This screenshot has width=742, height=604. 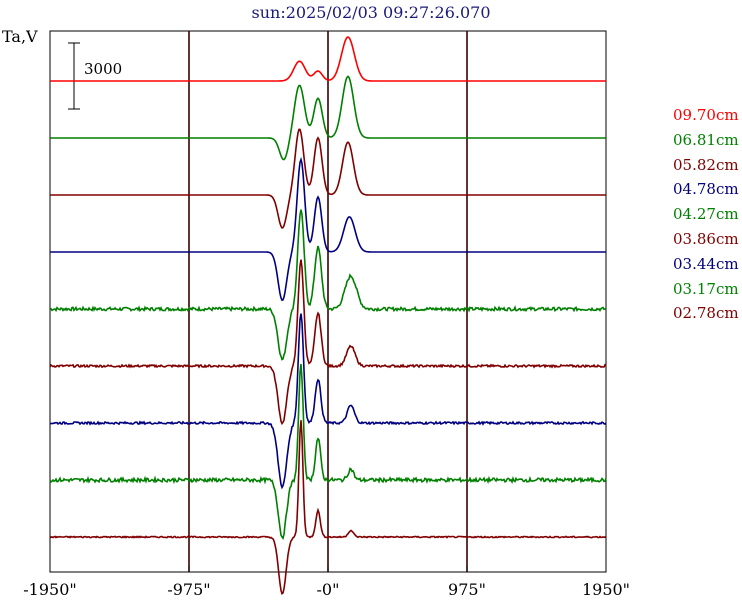 I want to click on legend-entry: 03.86cm, so click(x=706, y=239).